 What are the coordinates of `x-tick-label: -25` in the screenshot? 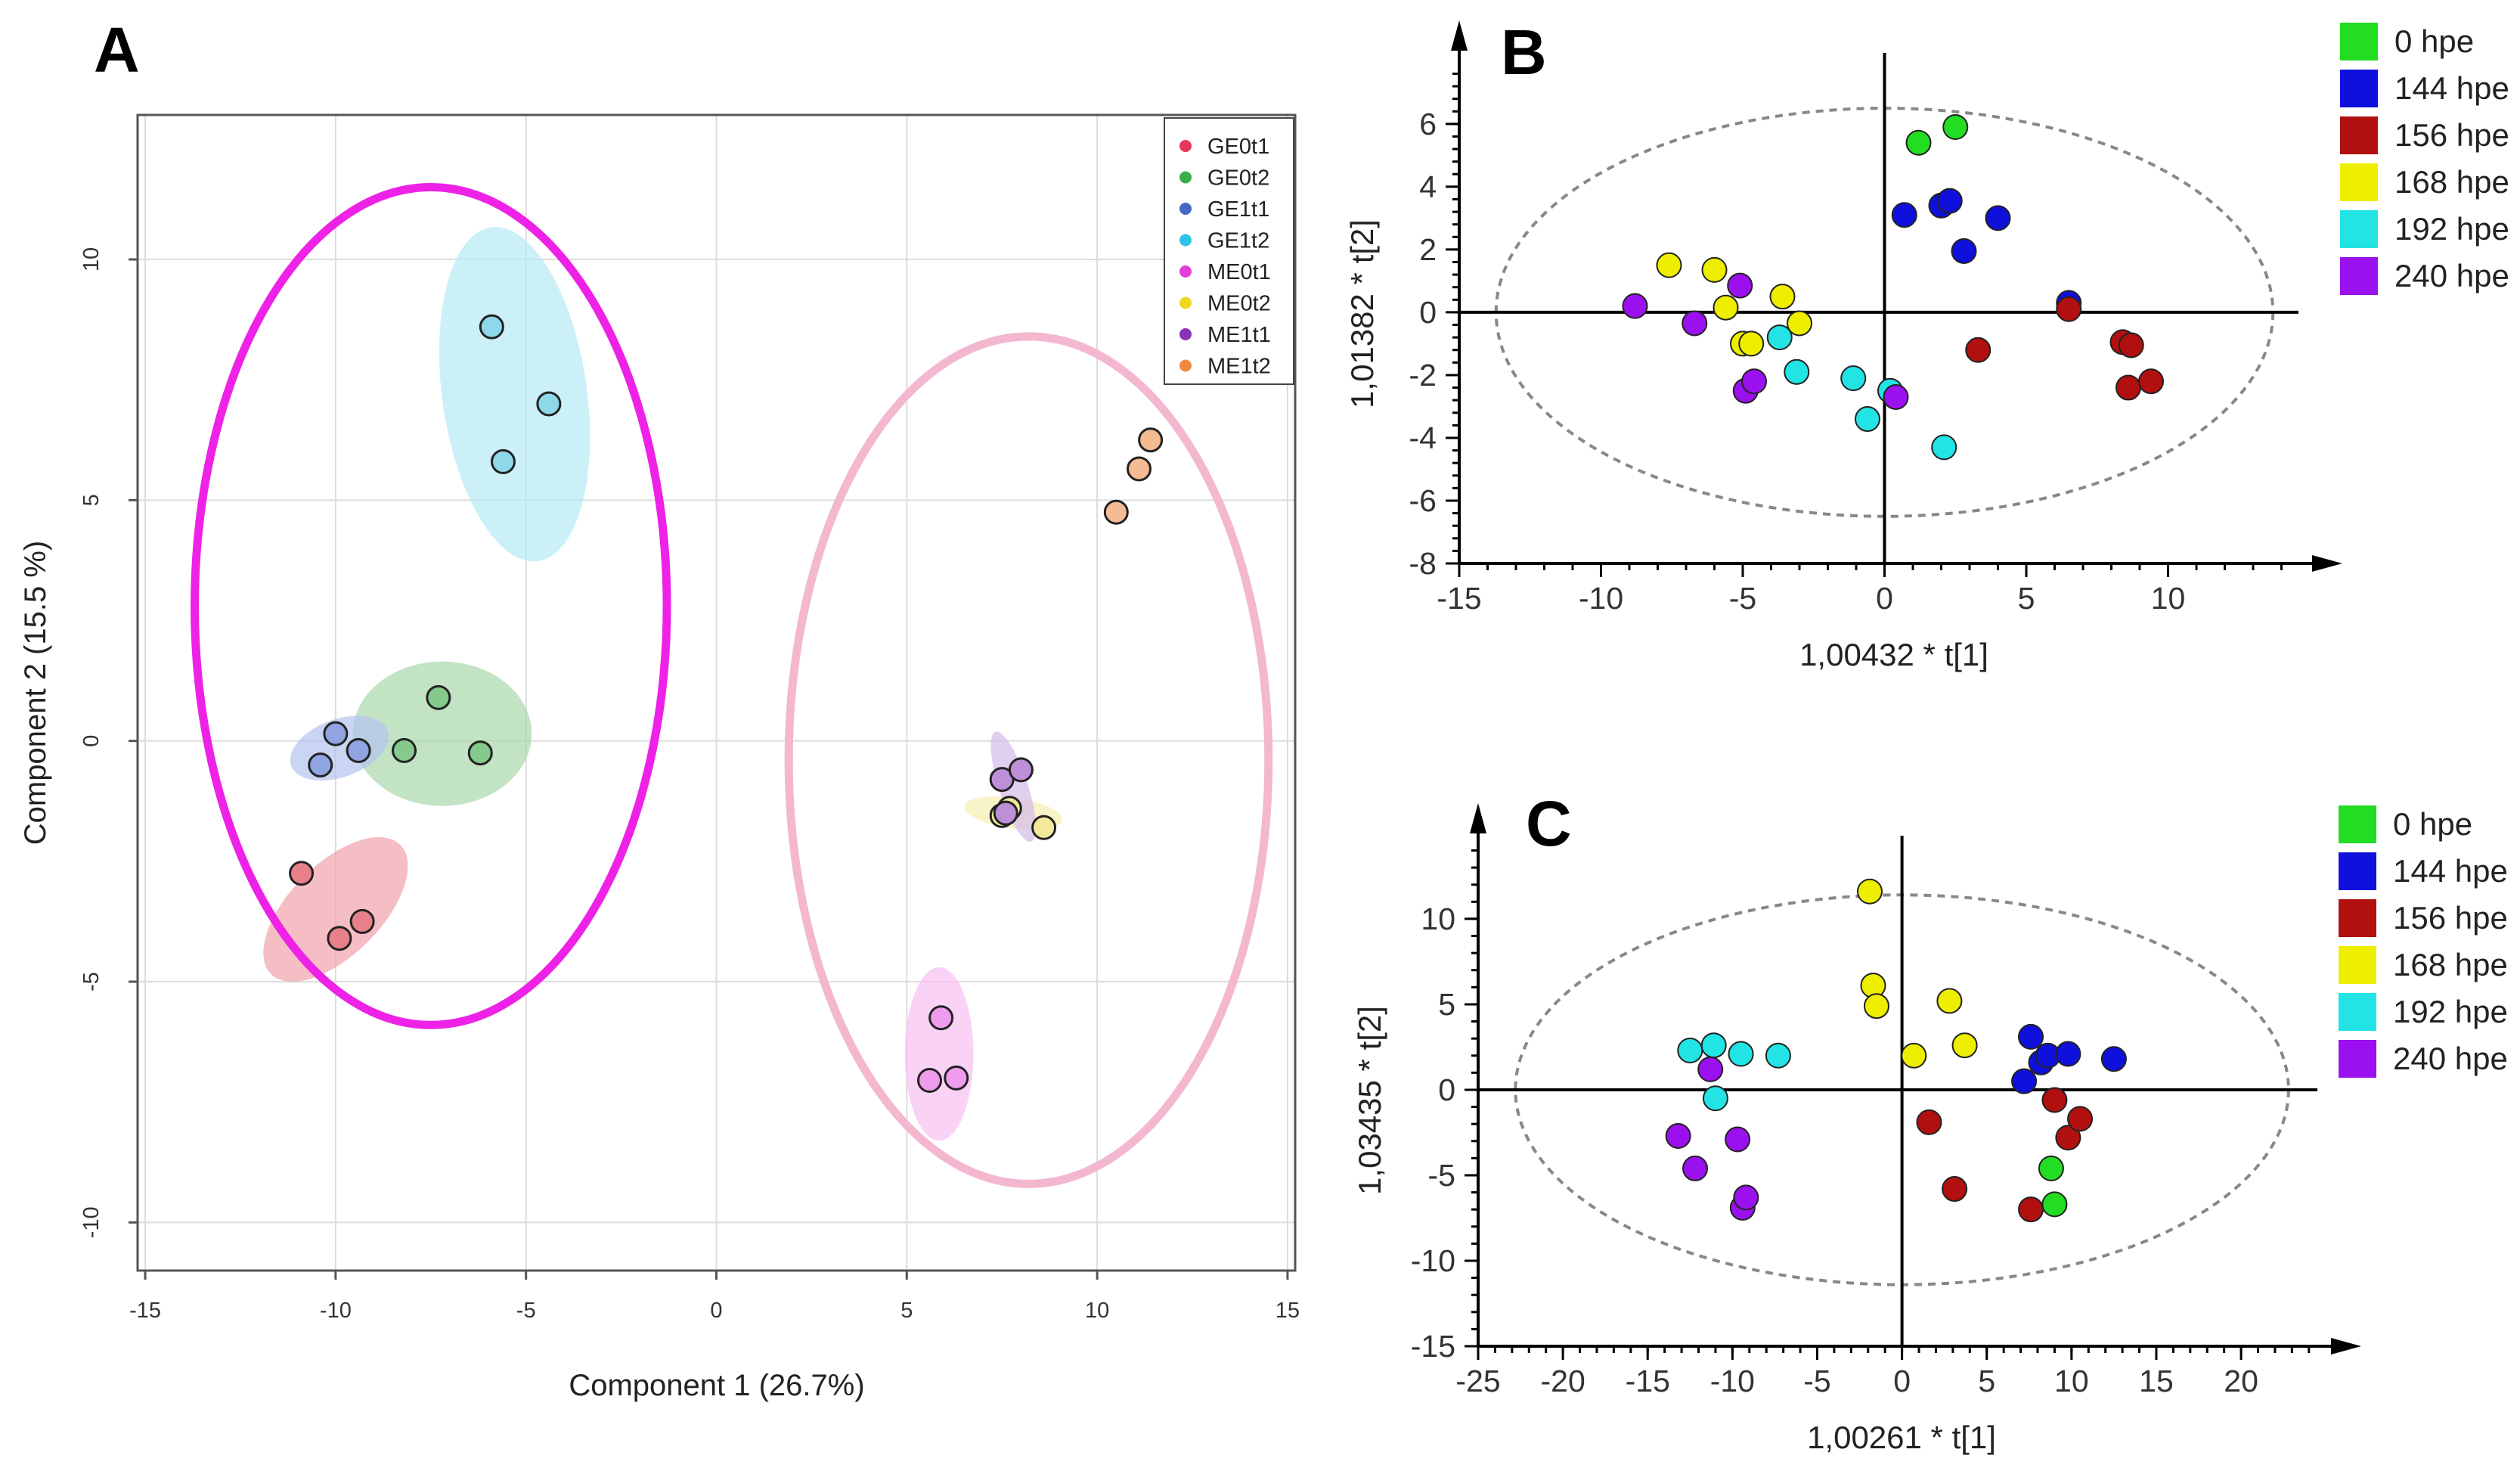 It's located at (1477, 1381).